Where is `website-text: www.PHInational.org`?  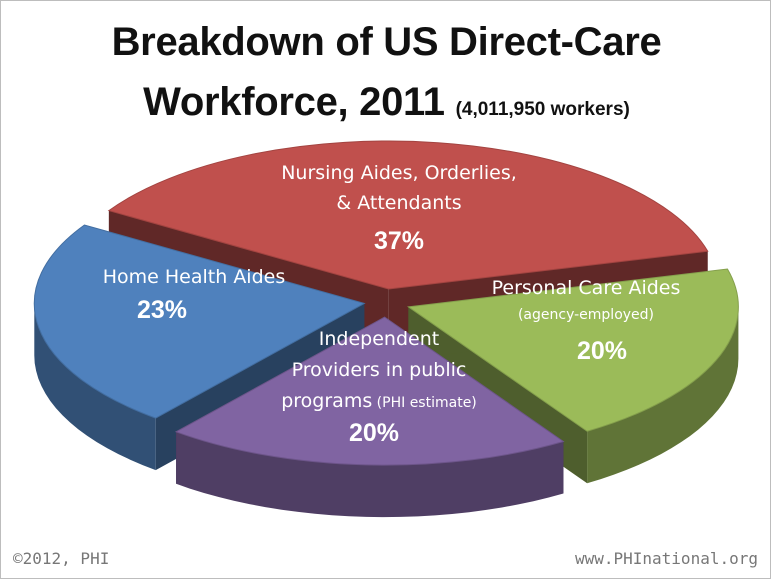
website-text: www.PHInational.org is located at coordinates (666, 558).